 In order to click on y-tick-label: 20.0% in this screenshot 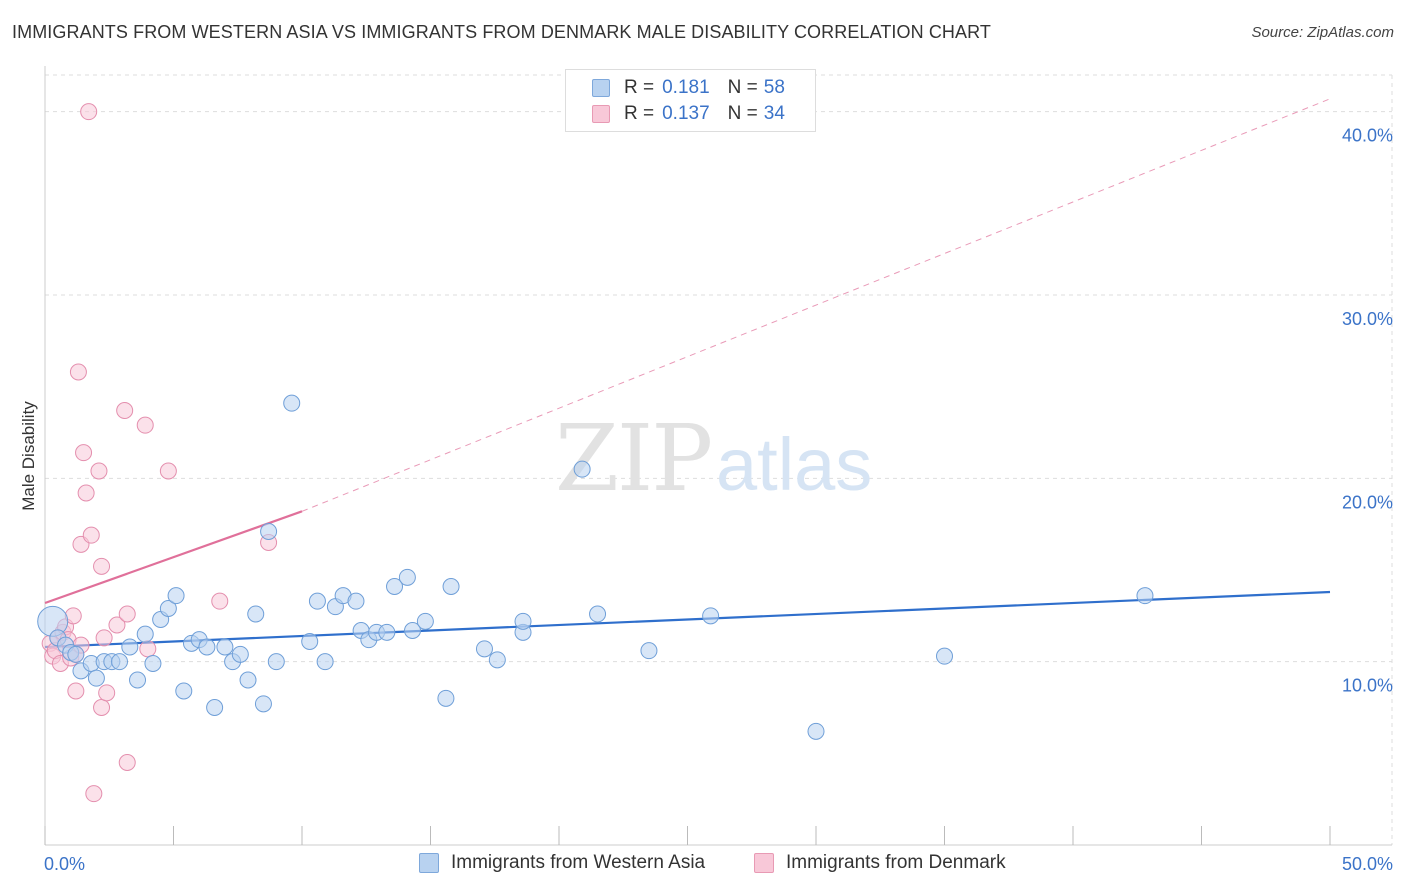, I will do `click(1367, 502)`.